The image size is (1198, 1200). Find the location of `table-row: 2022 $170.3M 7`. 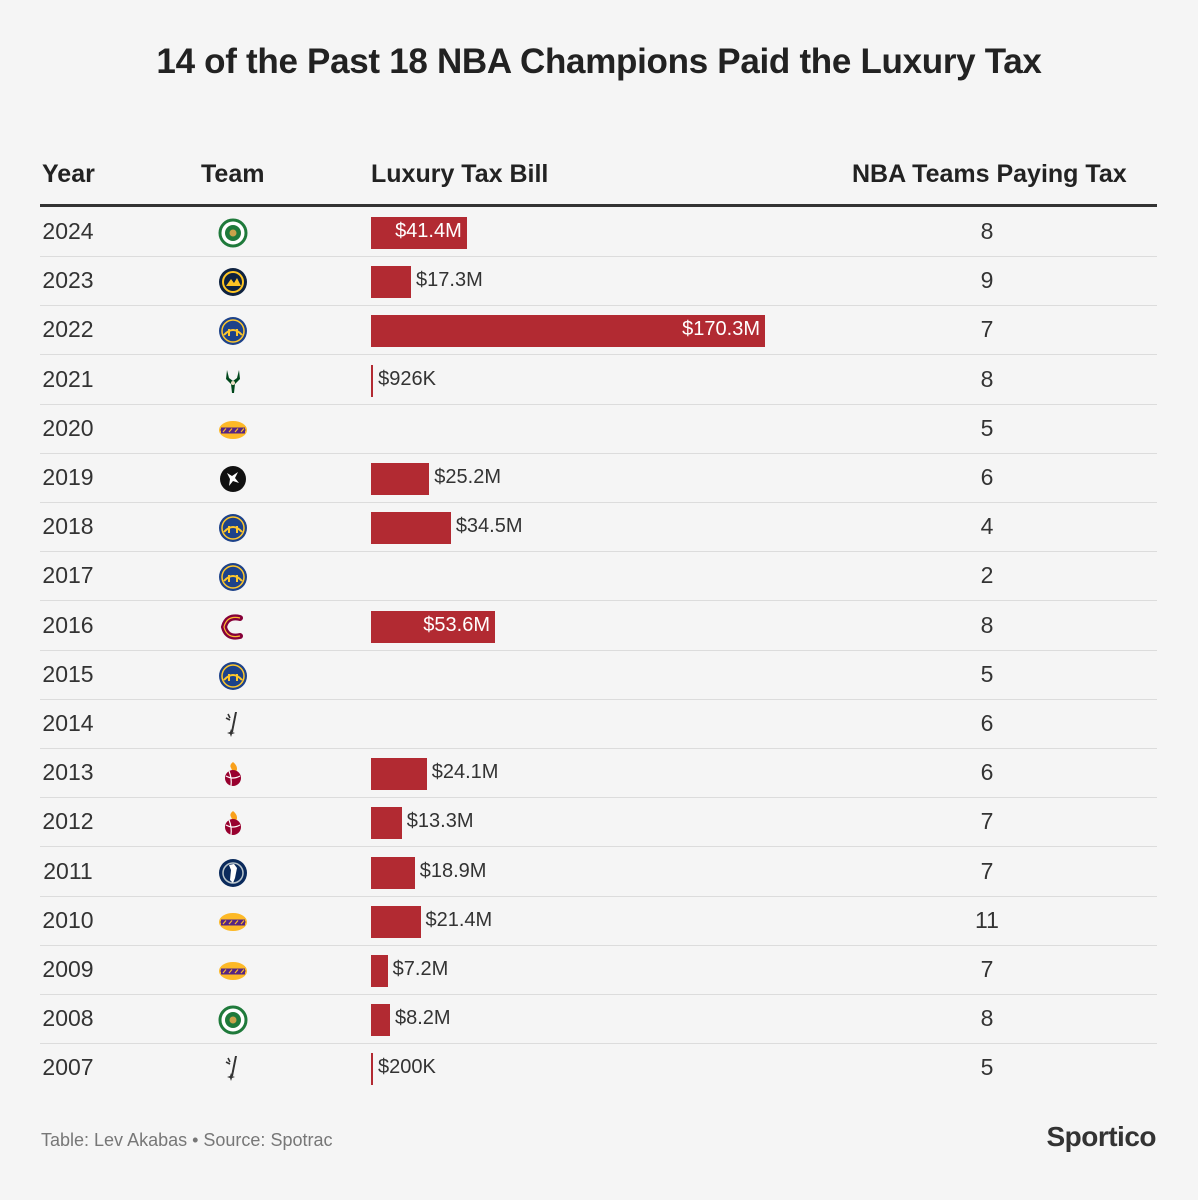

table-row: 2022 $170.3M 7 is located at coordinates (598, 331).